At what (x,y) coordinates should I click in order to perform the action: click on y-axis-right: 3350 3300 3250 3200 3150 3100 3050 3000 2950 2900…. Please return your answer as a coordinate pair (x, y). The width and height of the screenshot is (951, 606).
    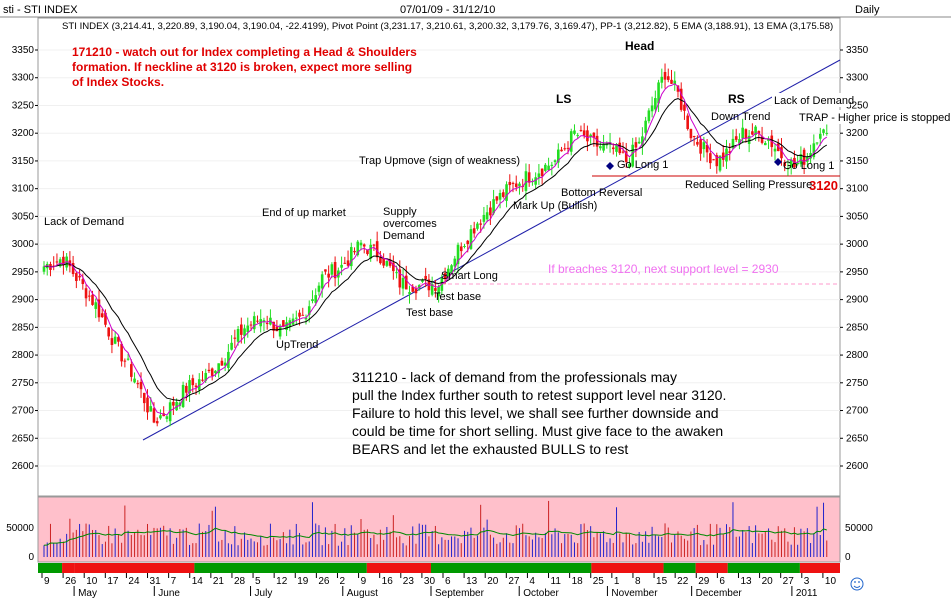
    Looking at the image, I should click on (854, 258).